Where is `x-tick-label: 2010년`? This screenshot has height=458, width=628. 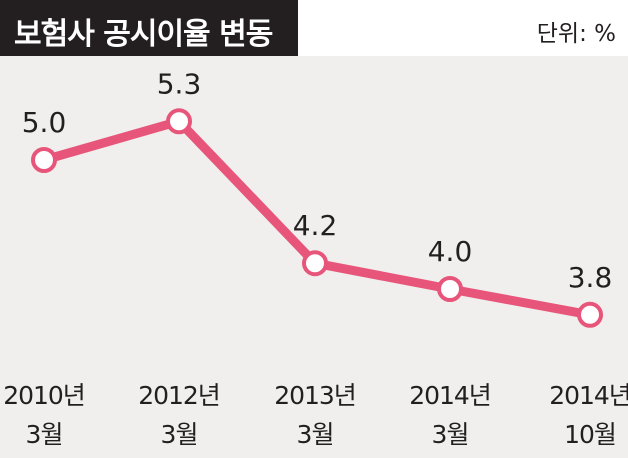 x-tick-label: 2010년 is located at coordinates (44, 395).